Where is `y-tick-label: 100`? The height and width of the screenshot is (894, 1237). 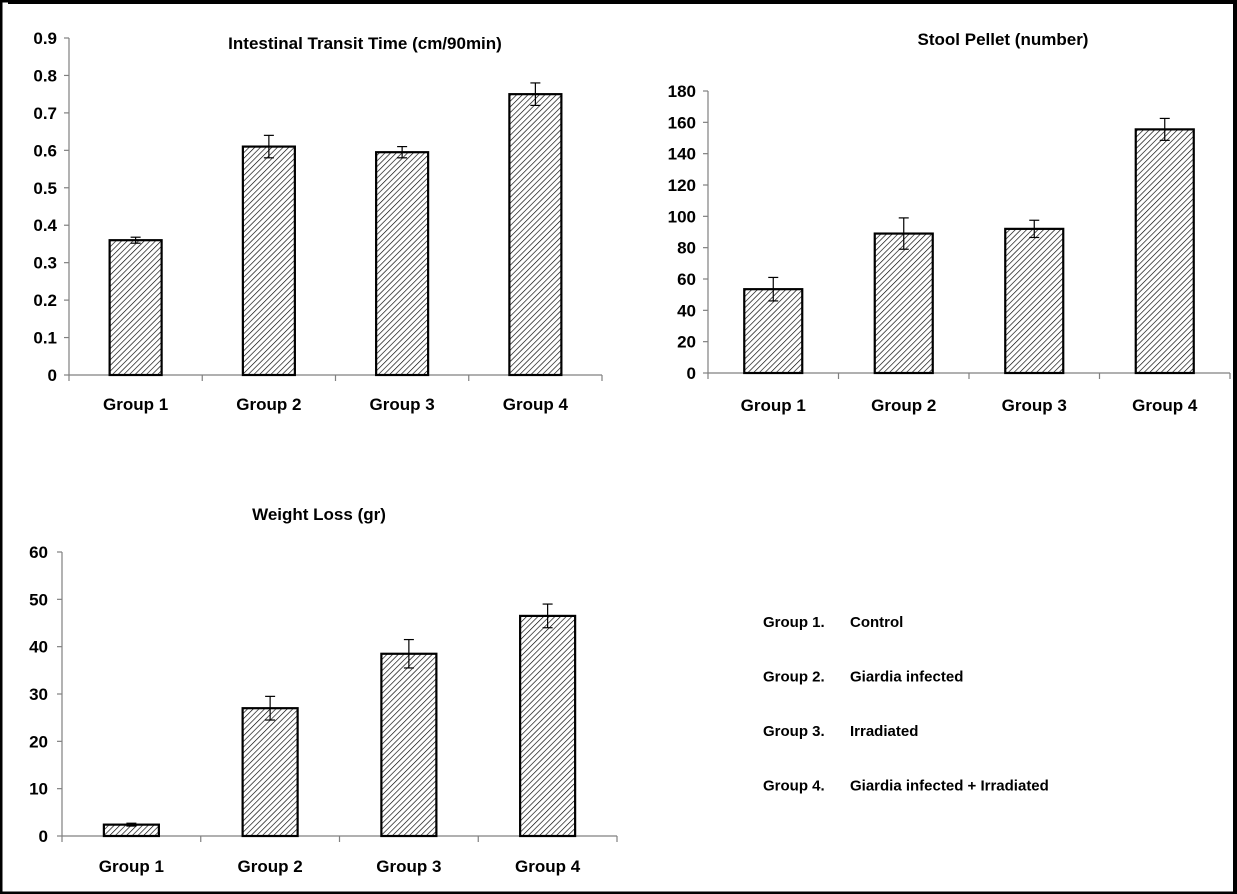
y-tick-label: 100 is located at coordinates (682, 216).